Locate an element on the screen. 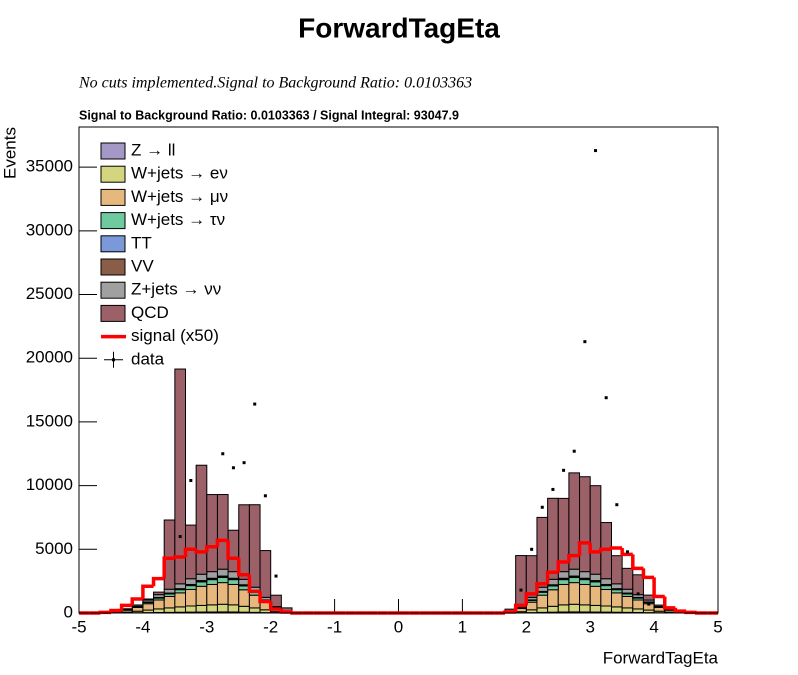 This screenshot has width=798, height=675. x-tick-label: -5 is located at coordinates (78, 626).